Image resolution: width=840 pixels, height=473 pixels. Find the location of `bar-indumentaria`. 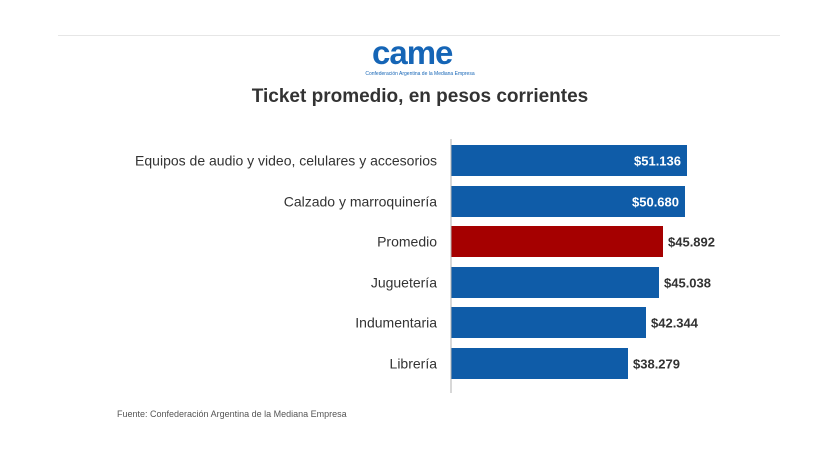

bar-indumentaria is located at coordinates (548, 322).